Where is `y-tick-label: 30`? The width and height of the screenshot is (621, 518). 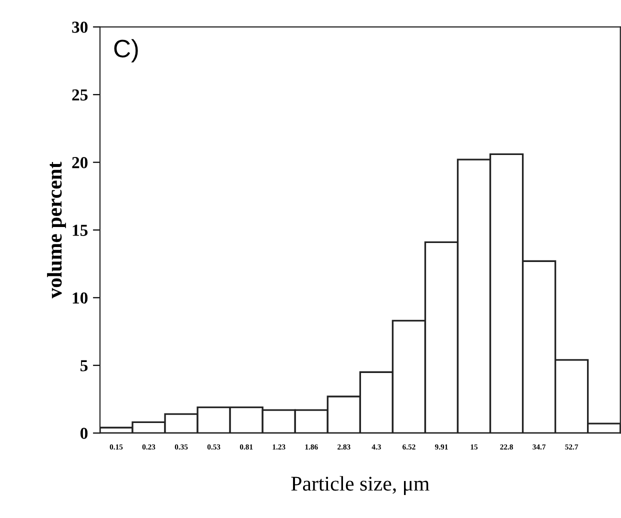 y-tick-label: 30 is located at coordinates (80, 27).